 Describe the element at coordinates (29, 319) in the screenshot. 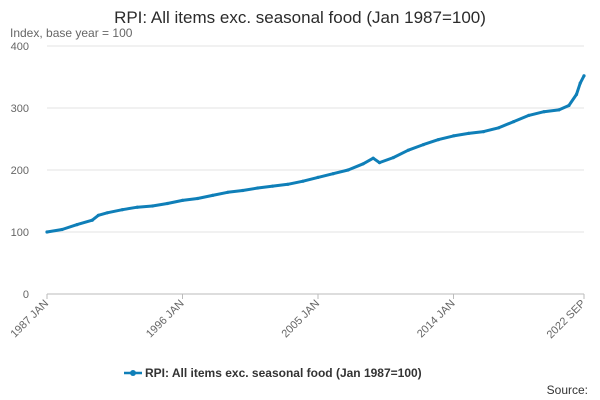

I see `x-tick-label: 1987 JAN` at that location.